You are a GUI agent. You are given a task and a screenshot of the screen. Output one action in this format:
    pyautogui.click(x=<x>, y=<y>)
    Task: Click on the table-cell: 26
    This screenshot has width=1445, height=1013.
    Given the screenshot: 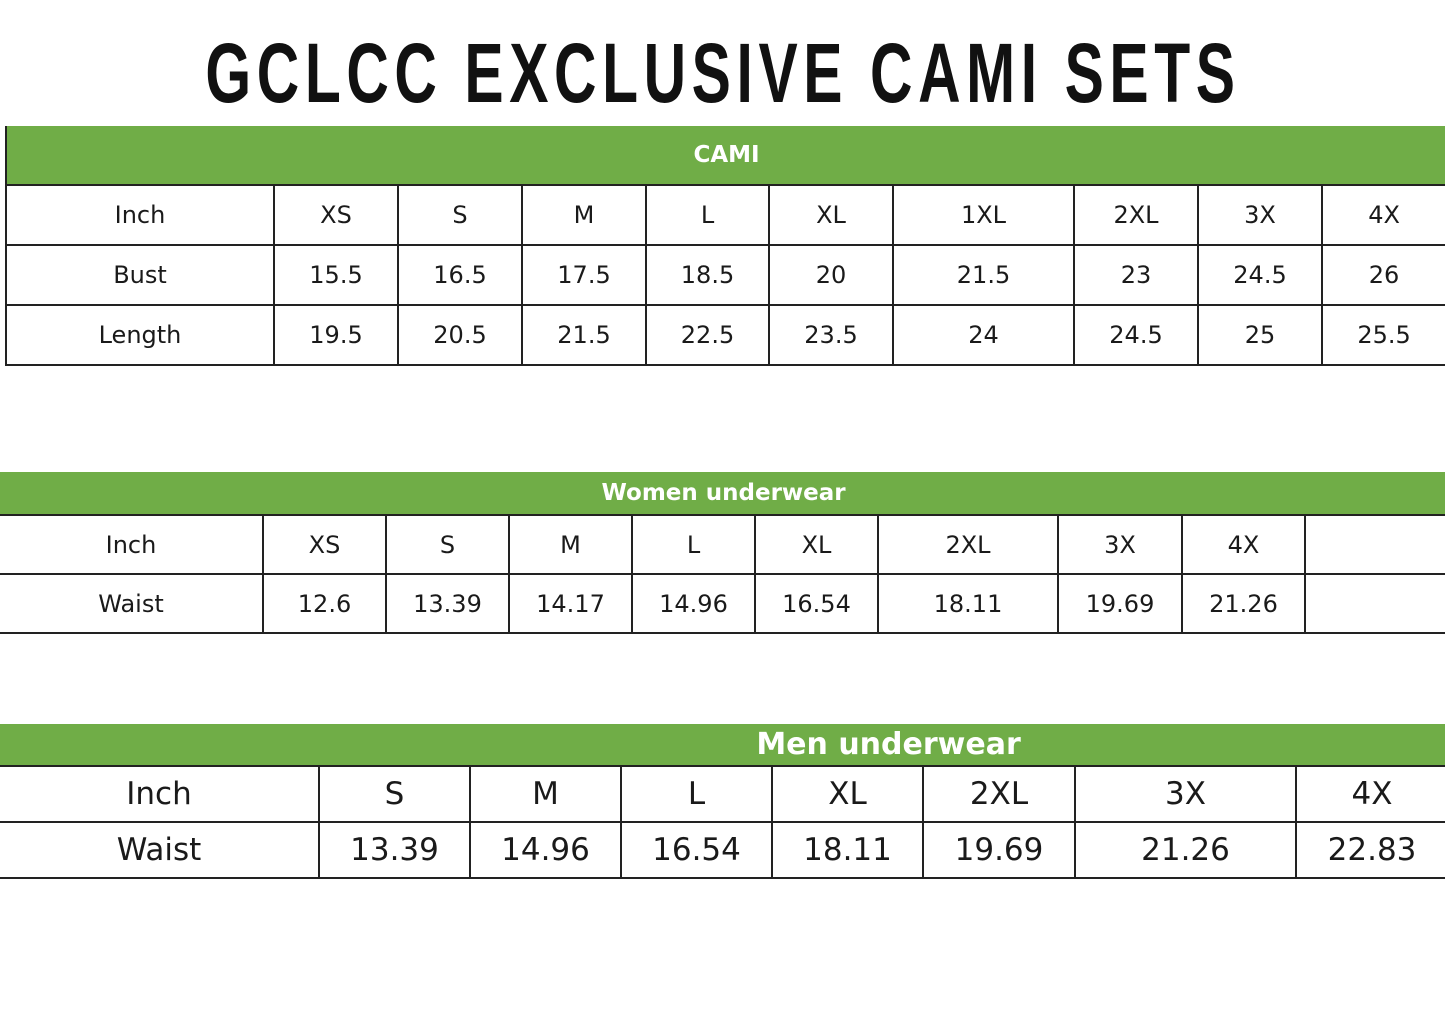 What is the action you would take?
    pyautogui.click(x=1382, y=275)
    